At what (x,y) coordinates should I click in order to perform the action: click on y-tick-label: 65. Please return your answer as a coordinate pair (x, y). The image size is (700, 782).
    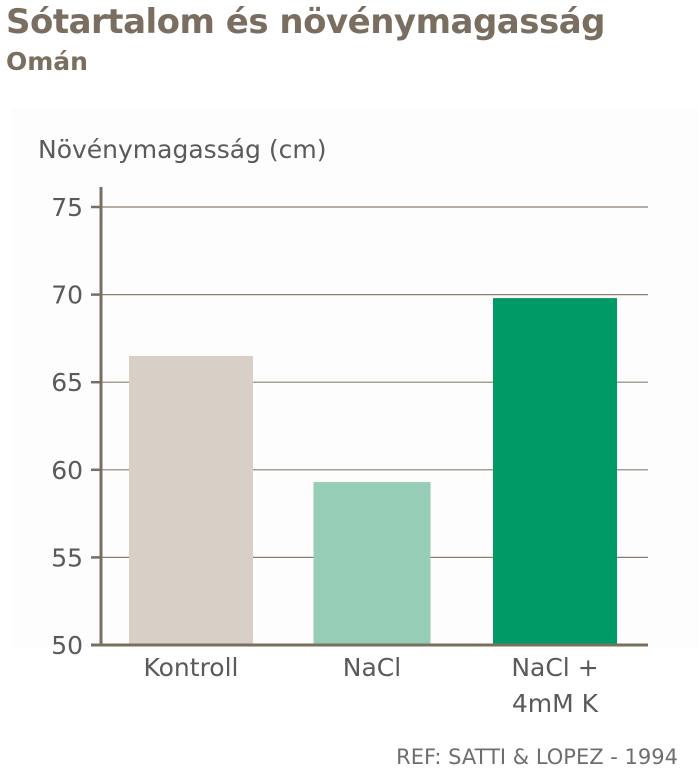
    Looking at the image, I should click on (67, 382).